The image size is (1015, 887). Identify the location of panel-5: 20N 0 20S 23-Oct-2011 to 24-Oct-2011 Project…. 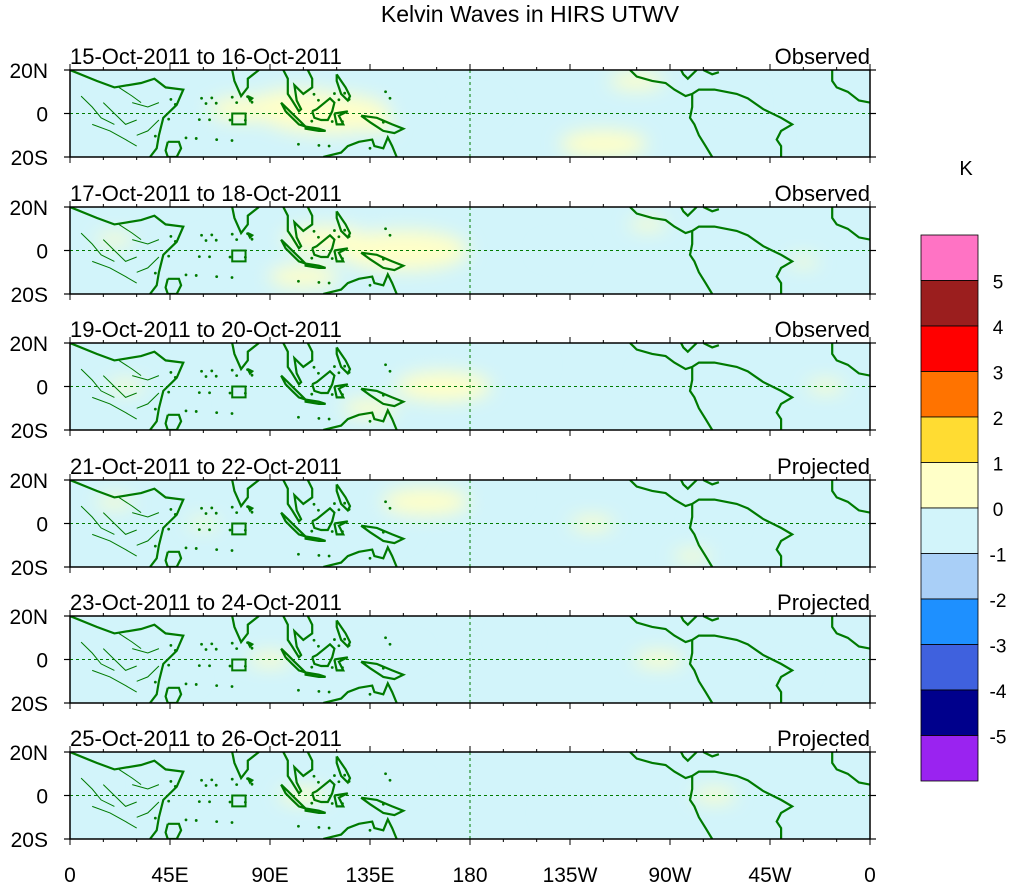
(442, 653).